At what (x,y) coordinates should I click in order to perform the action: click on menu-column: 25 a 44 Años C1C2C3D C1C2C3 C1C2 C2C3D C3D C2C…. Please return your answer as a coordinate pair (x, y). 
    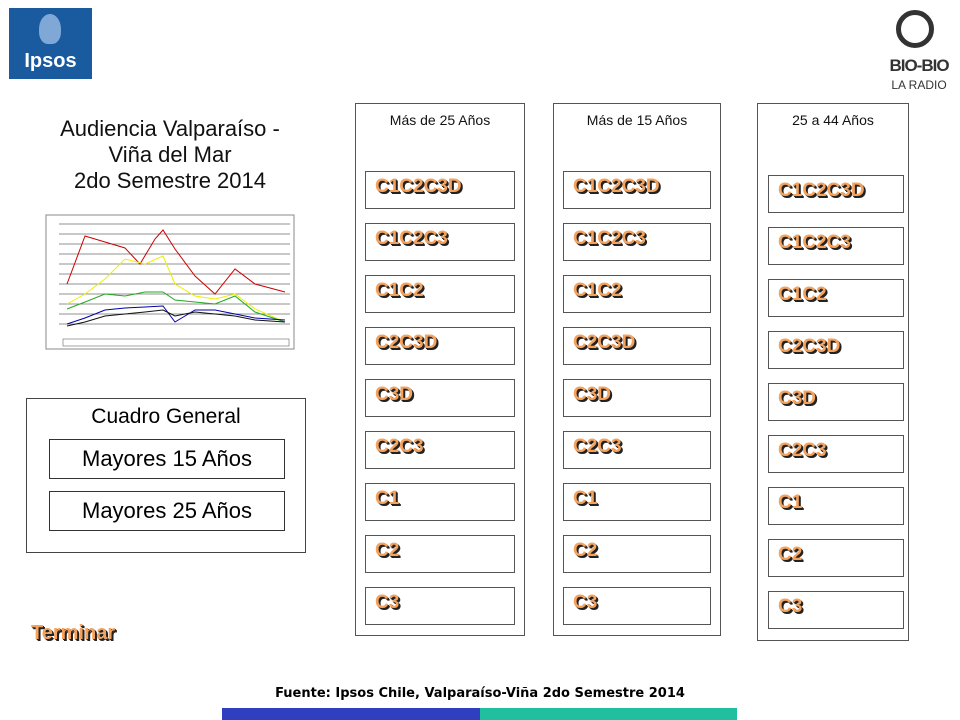
    Looking at the image, I should click on (833, 372).